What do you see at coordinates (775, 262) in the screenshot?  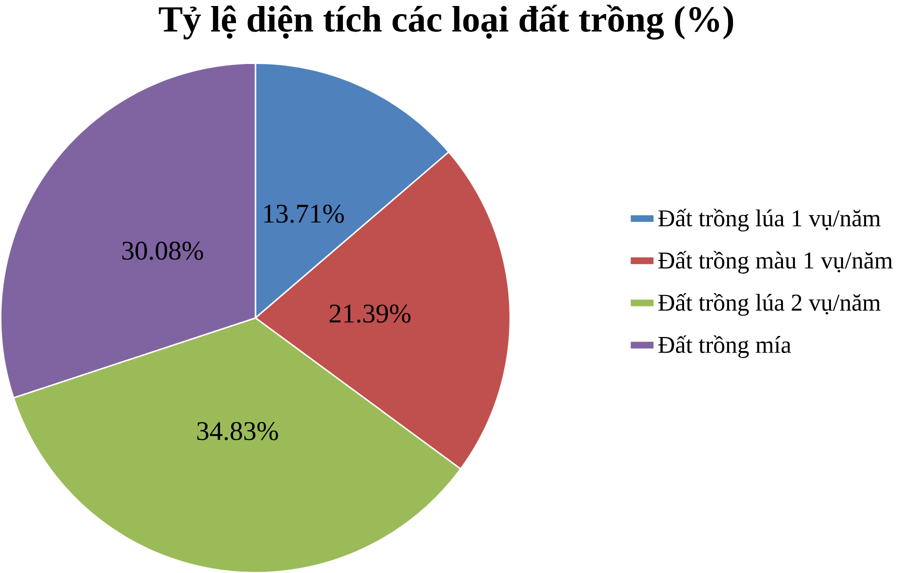 I see `legend-label: Đất trồng màu 1 vụ/năm` at bounding box center [775, 262].